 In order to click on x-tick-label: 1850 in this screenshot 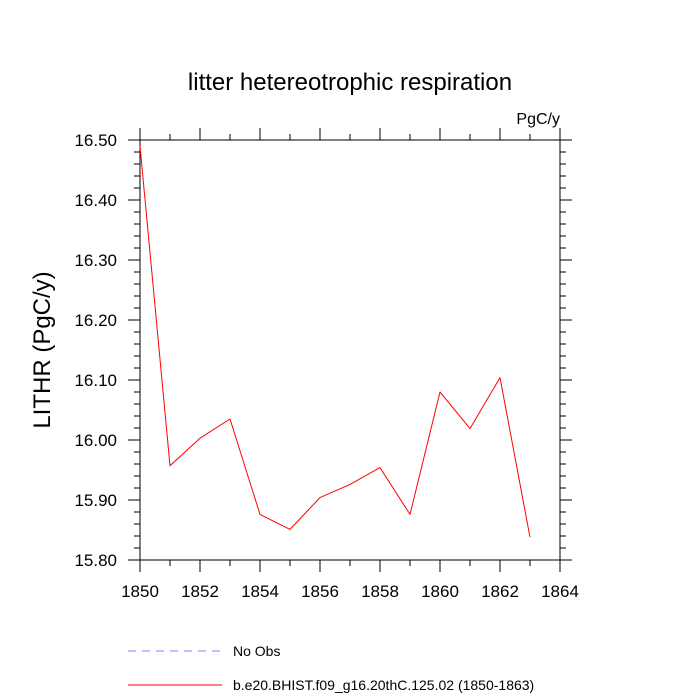, I will do `click(140, 591)`.